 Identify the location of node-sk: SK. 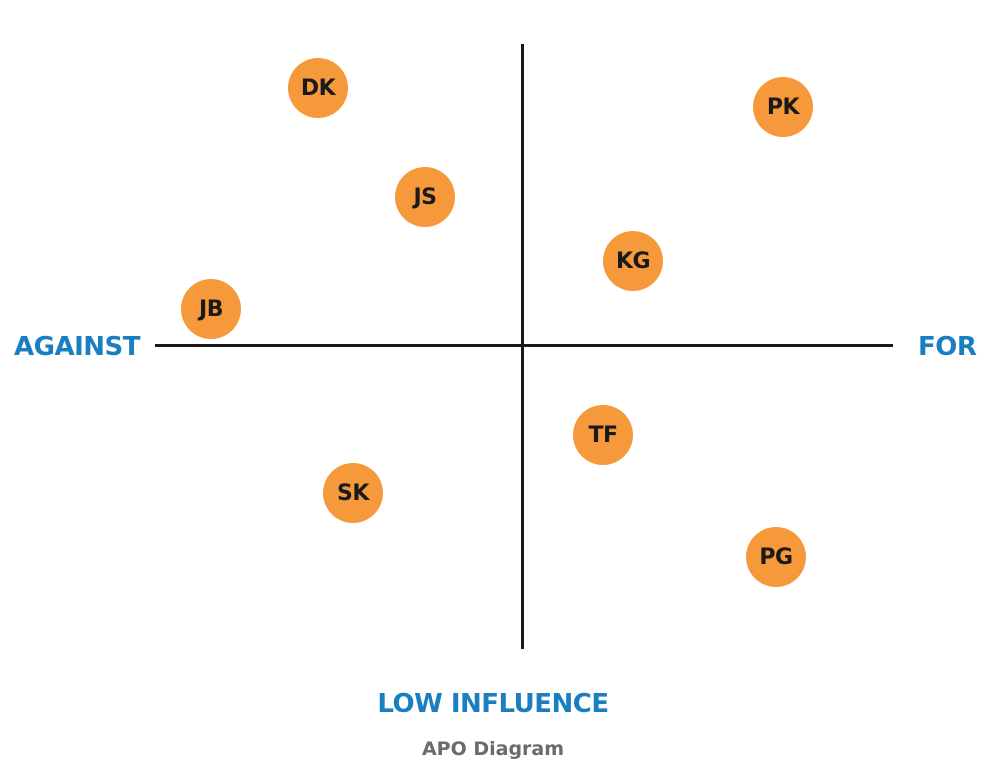
(353, 493).